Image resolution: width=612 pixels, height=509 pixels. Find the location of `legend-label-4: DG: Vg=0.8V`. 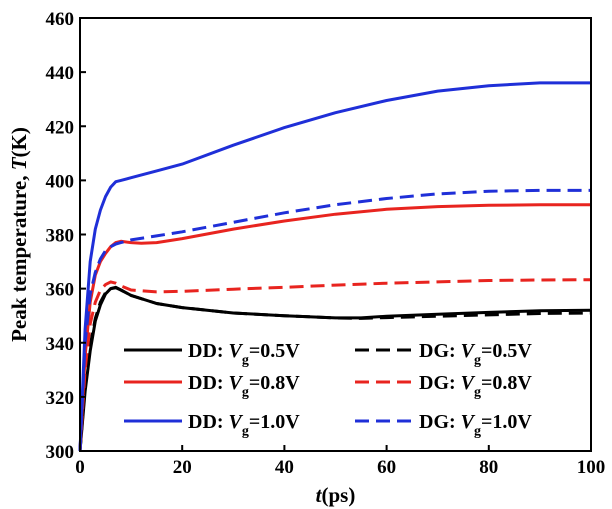

legend-label-4: DG: Vg=0.8V is located at coordinates (475, 386).